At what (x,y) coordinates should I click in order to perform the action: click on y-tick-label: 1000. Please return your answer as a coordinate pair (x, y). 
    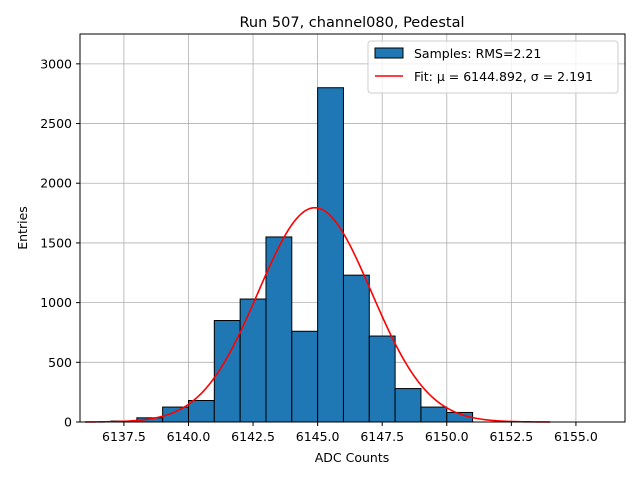
    Looking at the image, I should click on (56, 302).